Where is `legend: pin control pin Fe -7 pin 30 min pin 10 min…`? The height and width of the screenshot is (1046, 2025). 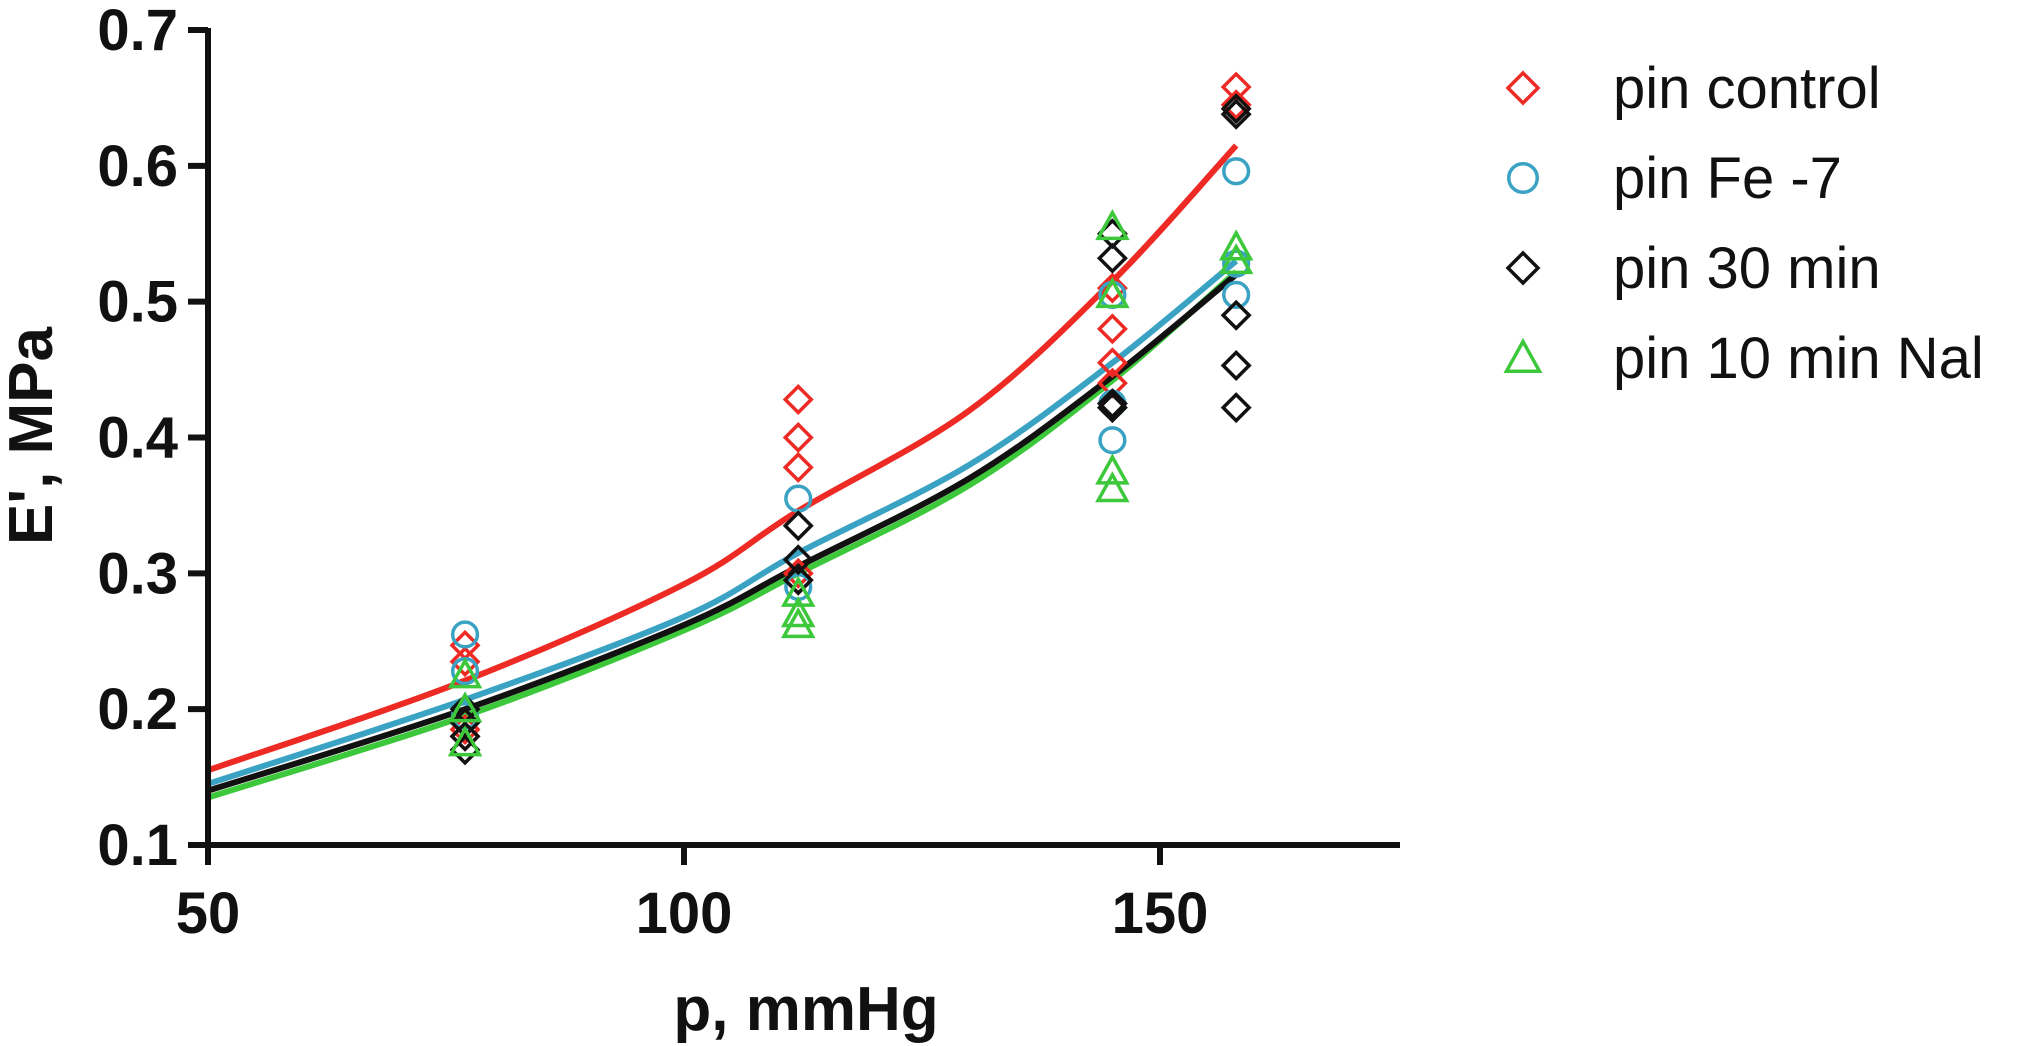 legend: pin control pin Fe -7 pin 30 min pin 10 min… is located at coordinates (1743, 223).